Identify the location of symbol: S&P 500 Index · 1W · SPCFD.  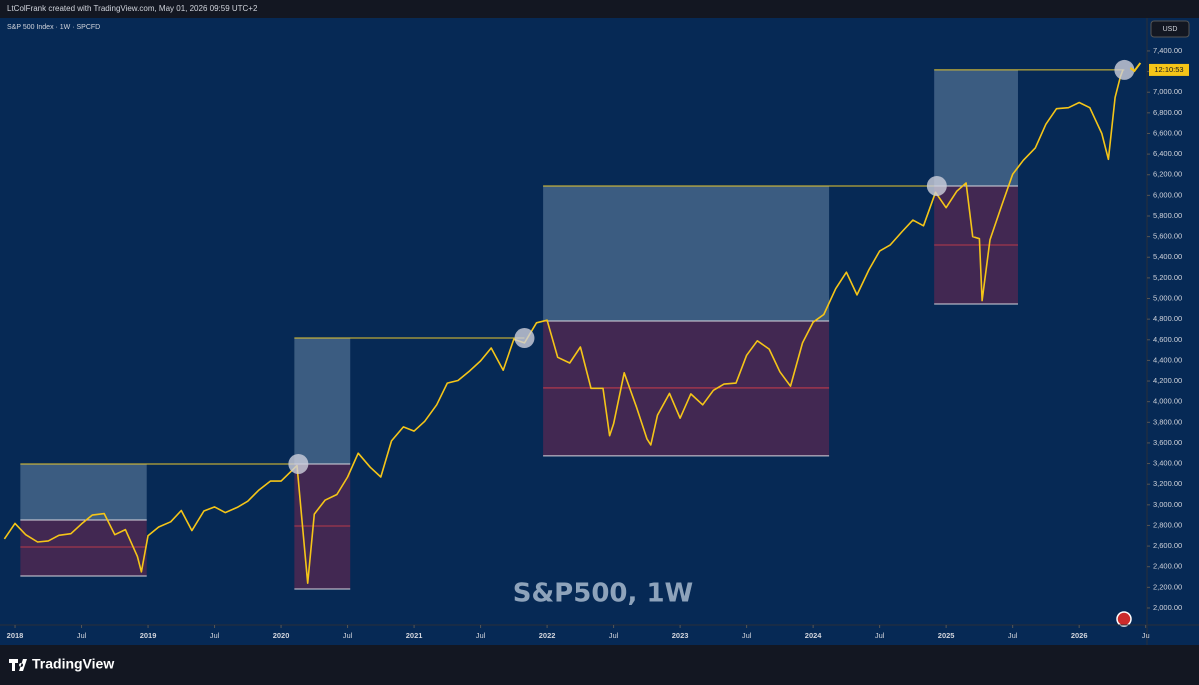
(53, 27).